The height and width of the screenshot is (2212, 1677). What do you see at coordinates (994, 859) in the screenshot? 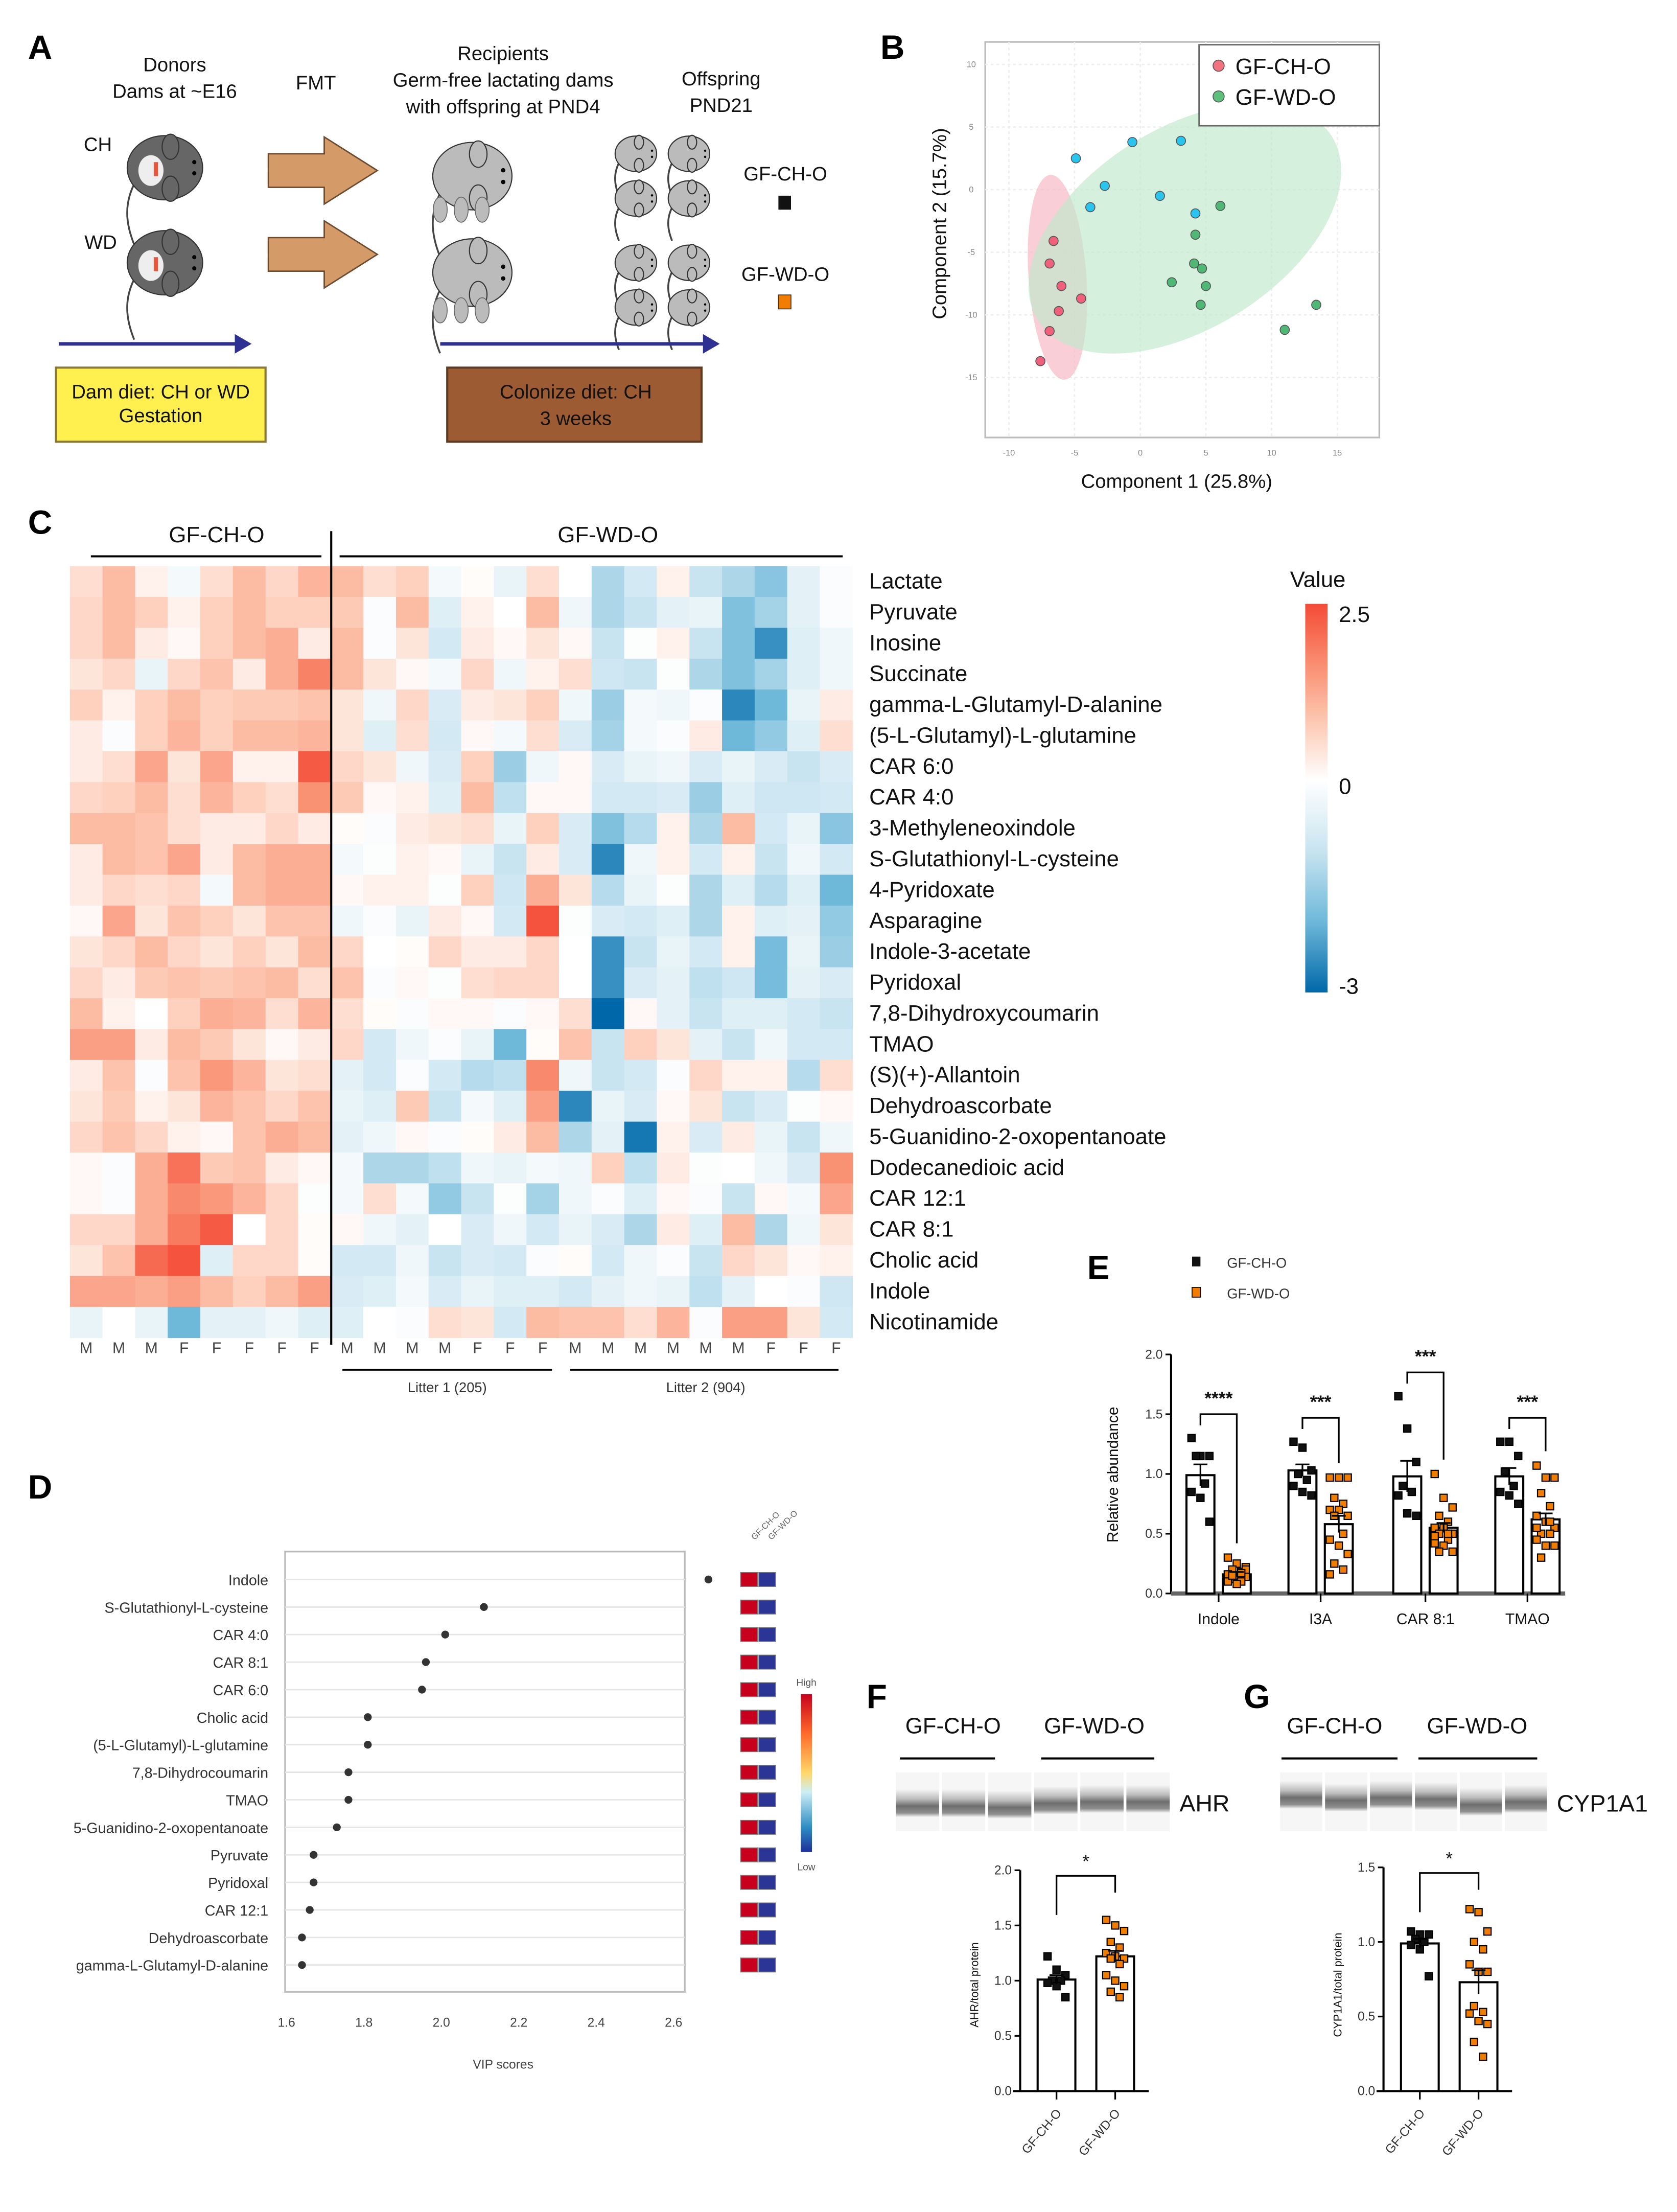
I see `row-label: S-Glutathionyl-L-cysteine` at bounding box center [994, 859].